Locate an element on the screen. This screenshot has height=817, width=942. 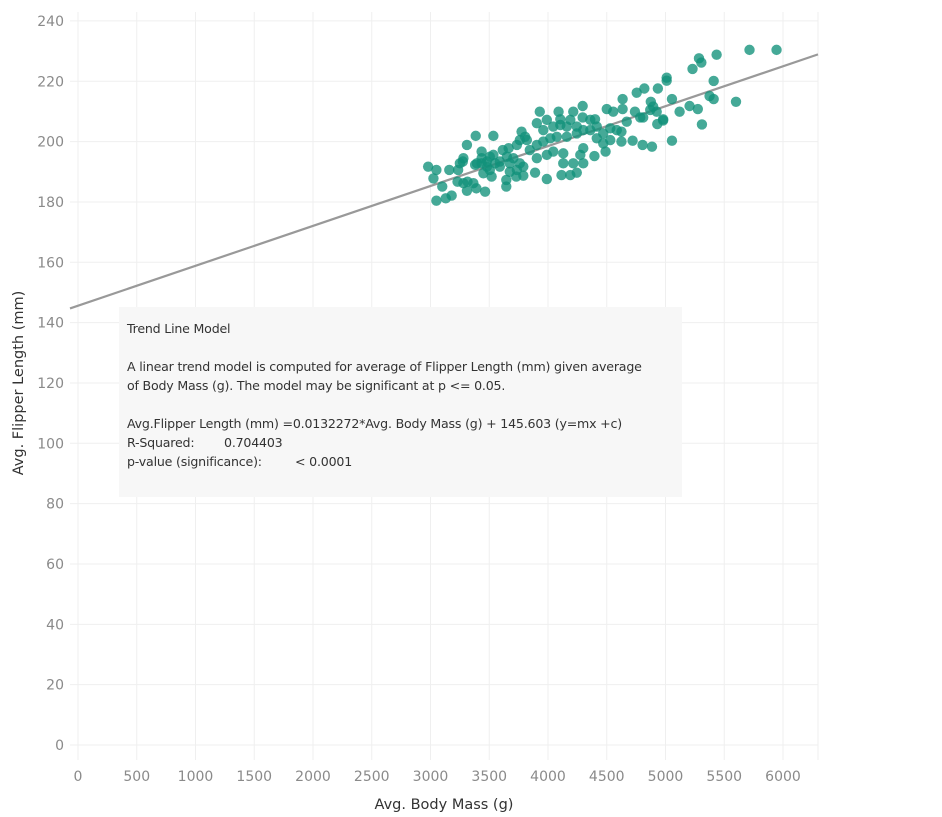
y-tick-label: 60 is located at coordinates (55, 565).